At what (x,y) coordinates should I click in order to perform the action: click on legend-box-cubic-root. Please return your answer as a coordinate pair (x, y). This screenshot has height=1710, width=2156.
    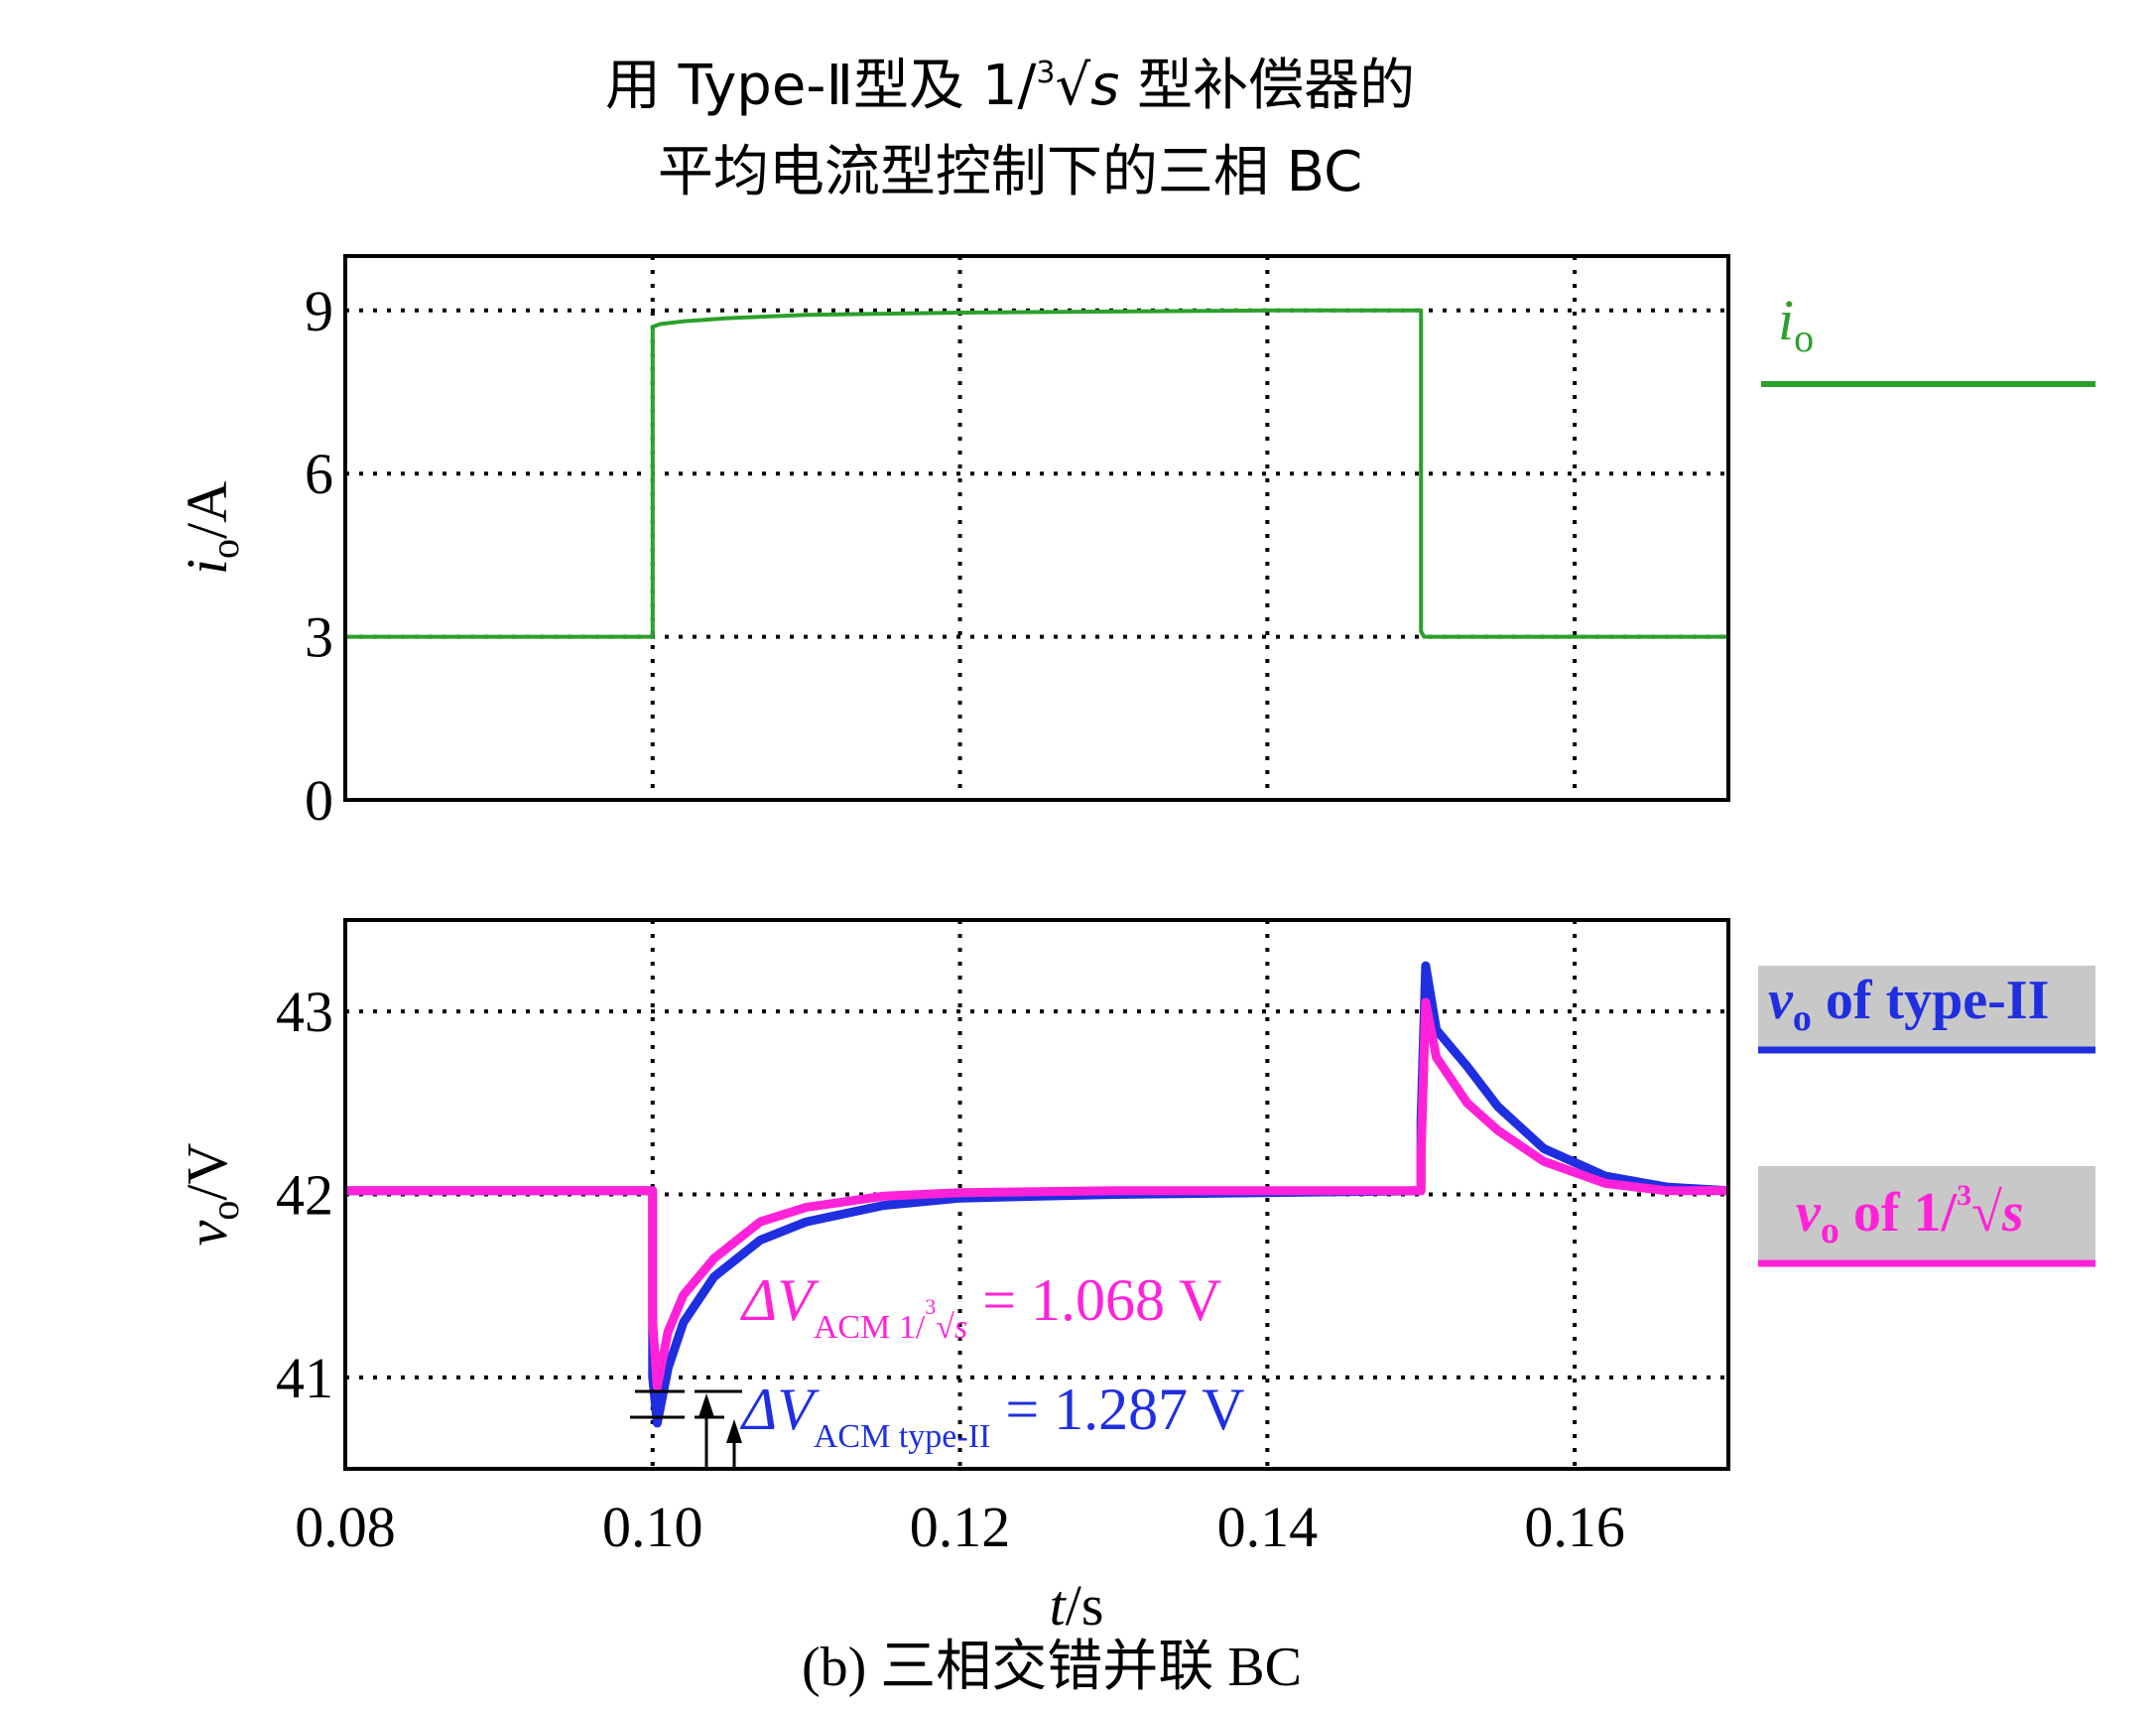
    Looking at the image, I should click on (1926, 1213).